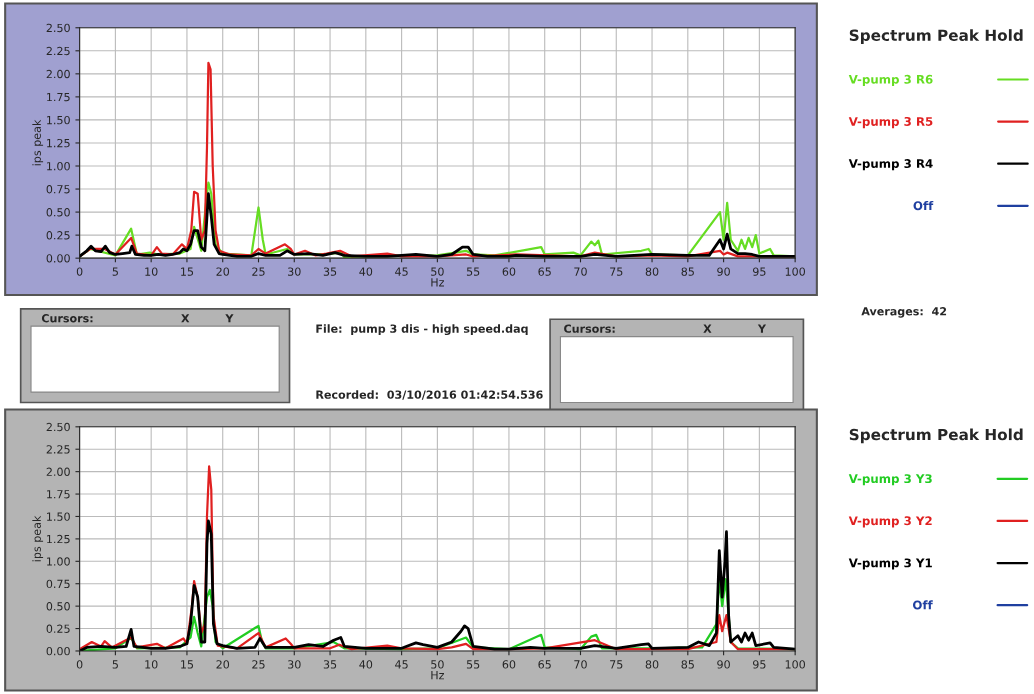 The image size is (1034, 694). Describe the element at coordinates (890, 522) in the screenshot. I see `text: V-pump 3 Y2` at that location.